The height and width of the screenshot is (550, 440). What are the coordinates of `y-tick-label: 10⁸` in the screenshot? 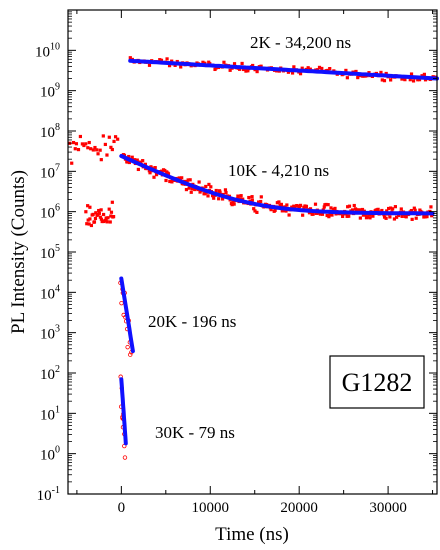 It's located at (50, 131).